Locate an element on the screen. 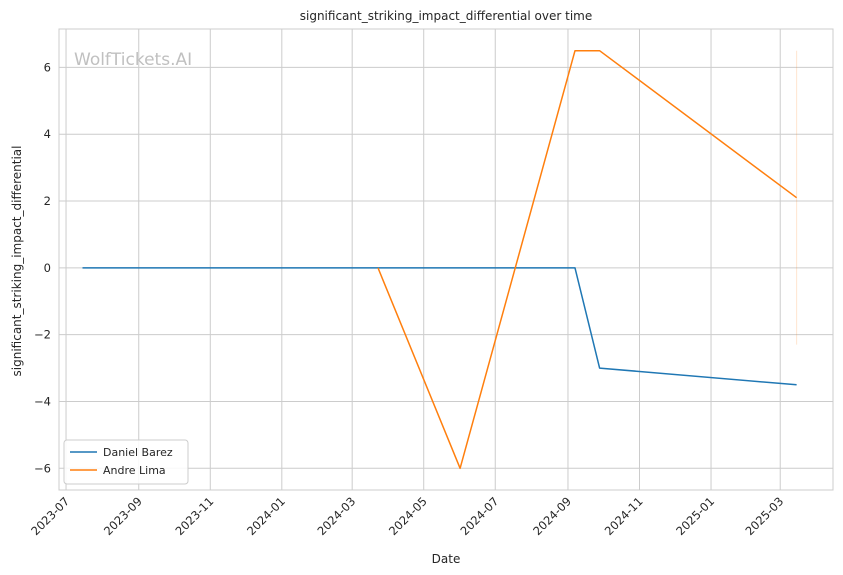 Image resolution: width=843 pixels, height=575 pixels. y-tick-label: 2 is located at coordinates (47, 201).